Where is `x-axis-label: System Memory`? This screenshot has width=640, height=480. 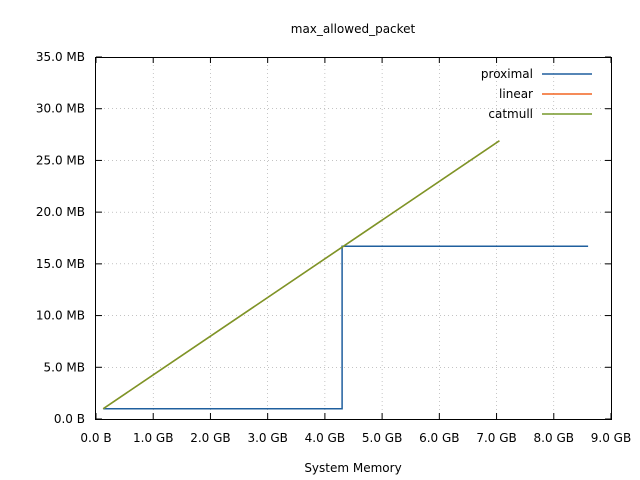 x-axis-label: System Memory is located at coordinates (352, 468).